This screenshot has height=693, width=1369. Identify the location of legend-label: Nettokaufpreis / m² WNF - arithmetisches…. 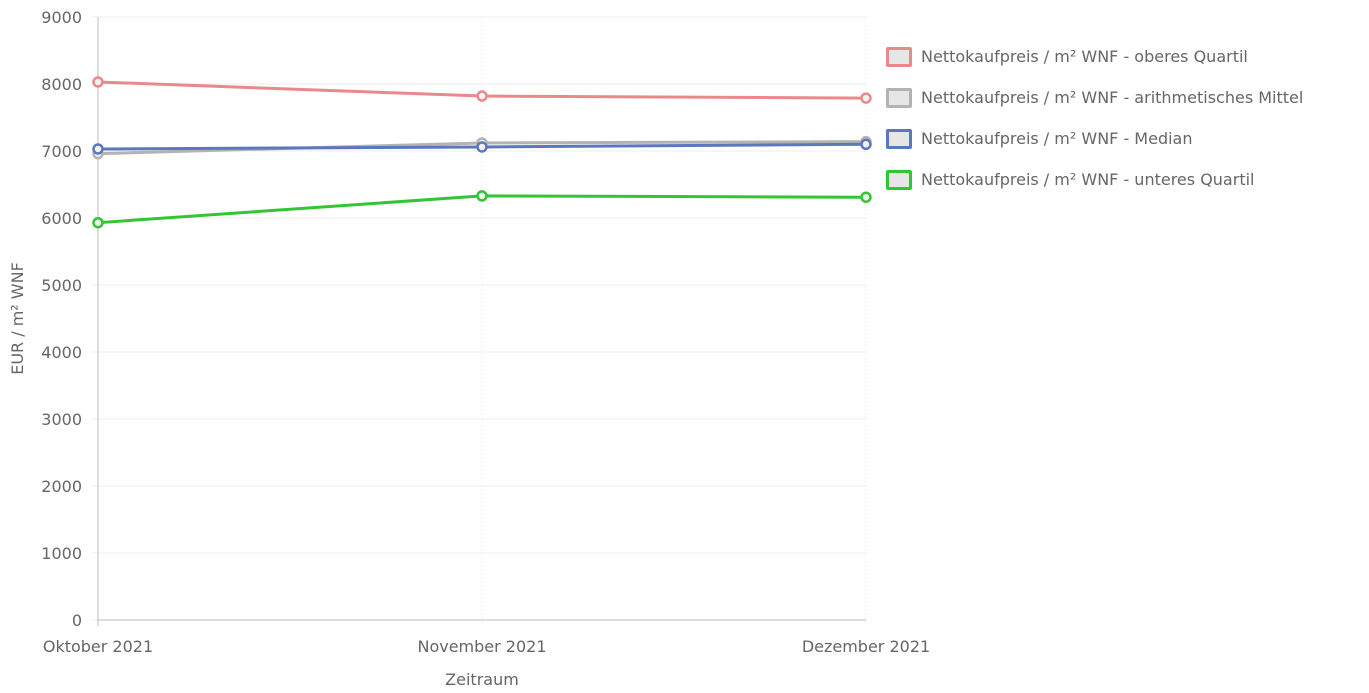
(1112, 97).